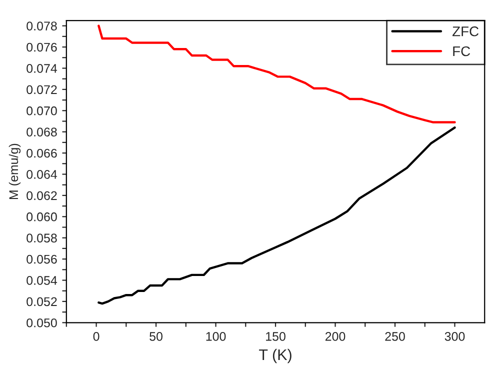 The image size is (492, 373). Describe the element at coordinates (41, 217) in the screenshot. I see `y-tick-label: 0.060` at that location.